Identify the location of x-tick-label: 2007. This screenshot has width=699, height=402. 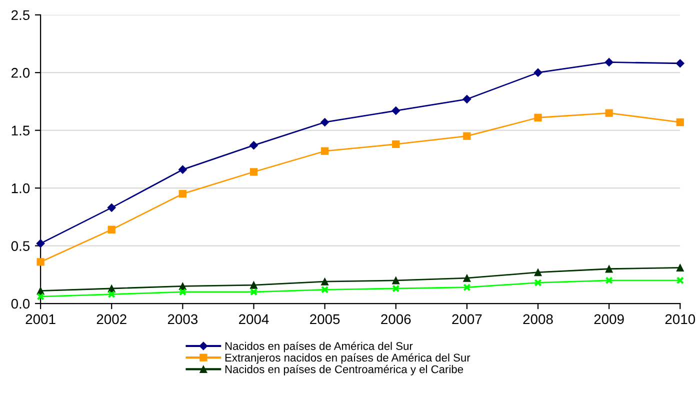
(467, 319).